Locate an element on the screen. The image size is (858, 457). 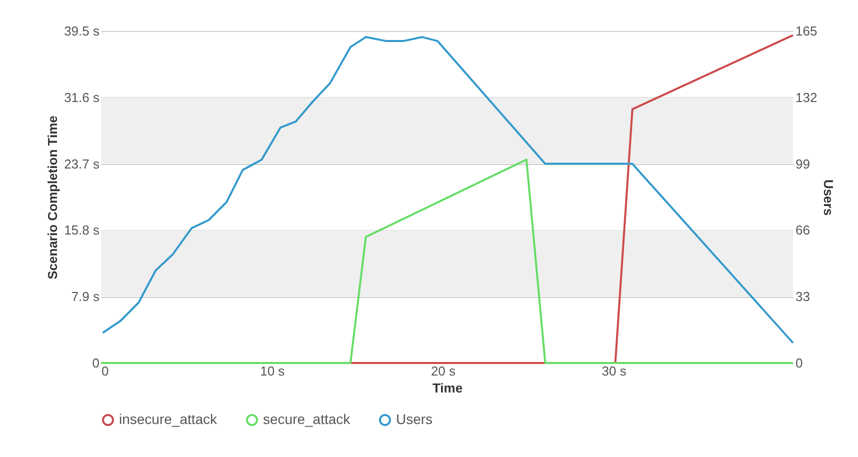
x-tick-label: 30 s is located at coordinates (614, 371).